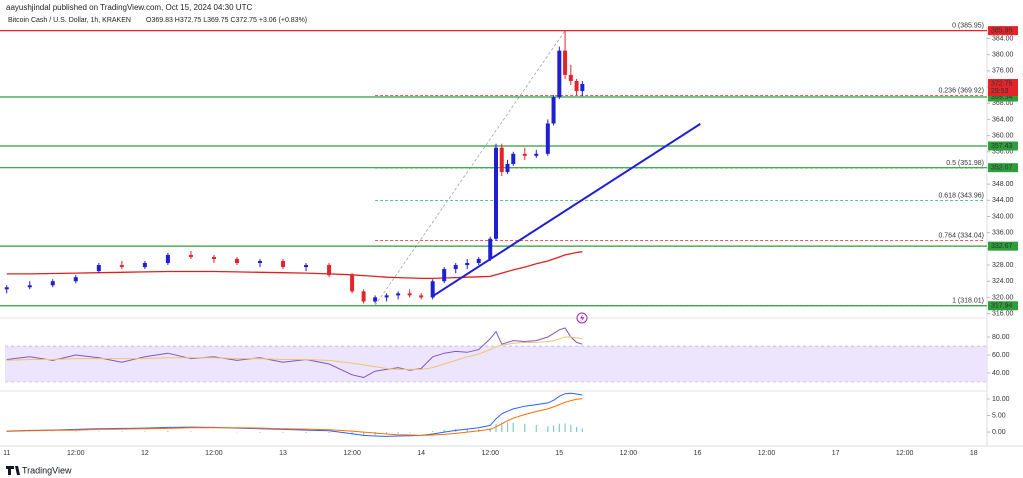 The width and height of the screenshot is (1023, 478). Describe the element at coordinates (1002, 30) in the screenshot. I see `level-label: 385.95` at that location.